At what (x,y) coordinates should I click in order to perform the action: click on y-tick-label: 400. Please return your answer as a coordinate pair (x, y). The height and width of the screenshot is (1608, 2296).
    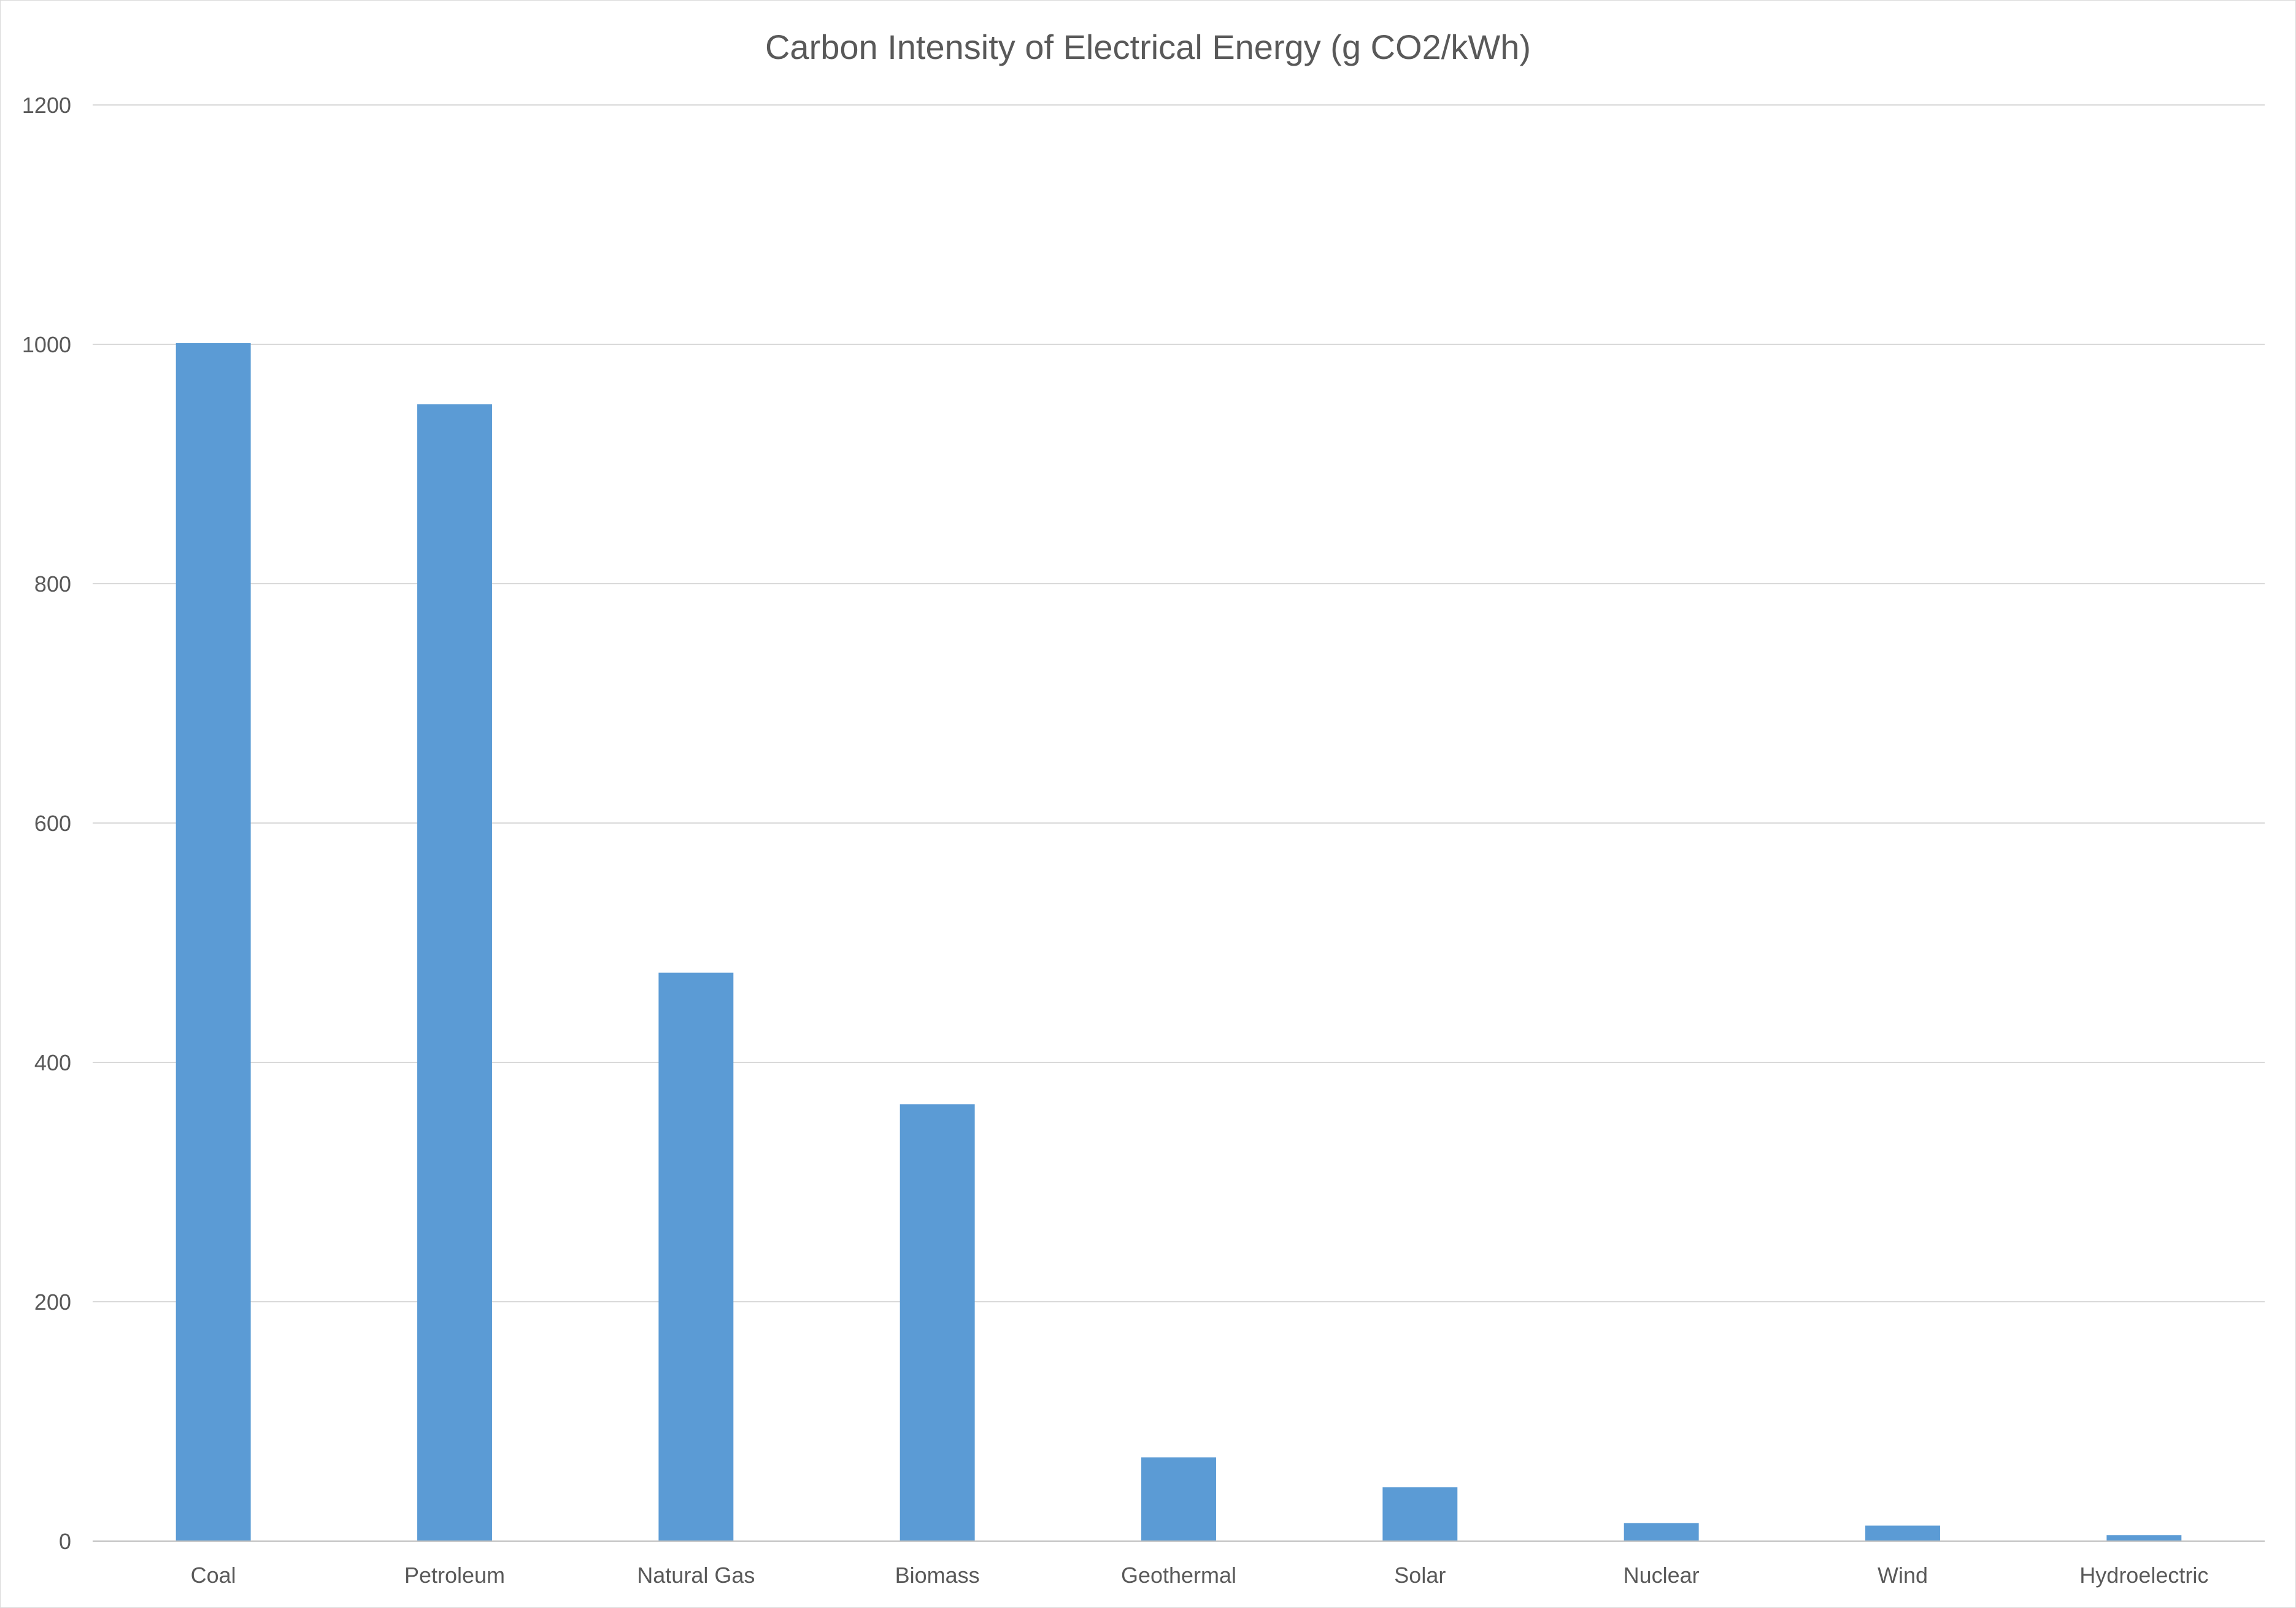
    Looking at the image, I should click on (52, 1062).